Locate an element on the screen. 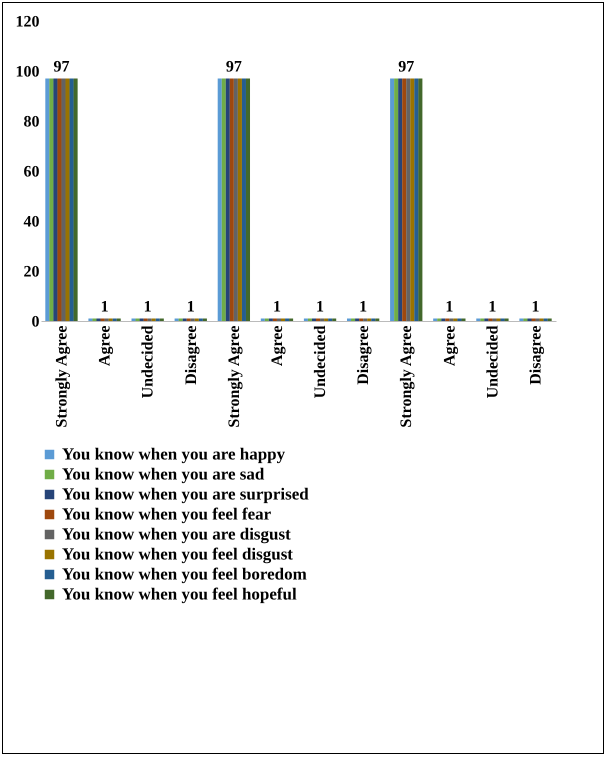 Image resolution: width=608 pixels, height=758 pixels. legend-label: You know when you are surprised is located at coordinates (186, 494).